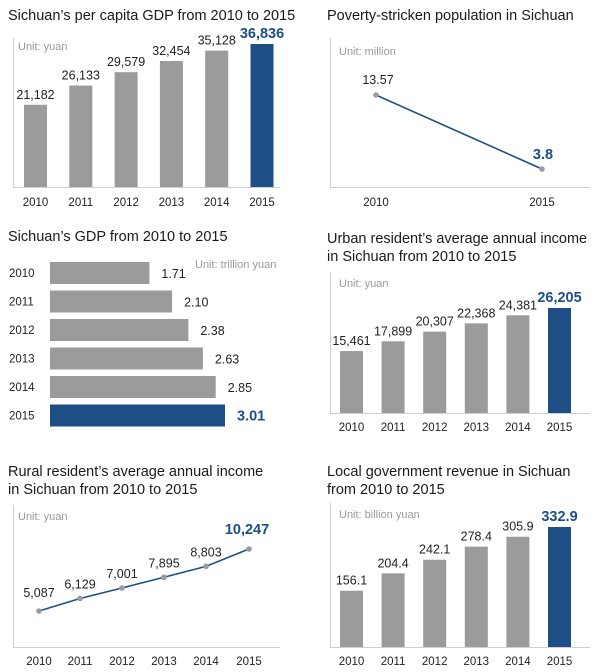  What do you see at coordinates (392, 563) in the screenshot?
I see `data-label-2011: 204.4` at bounding box center [392, 563].